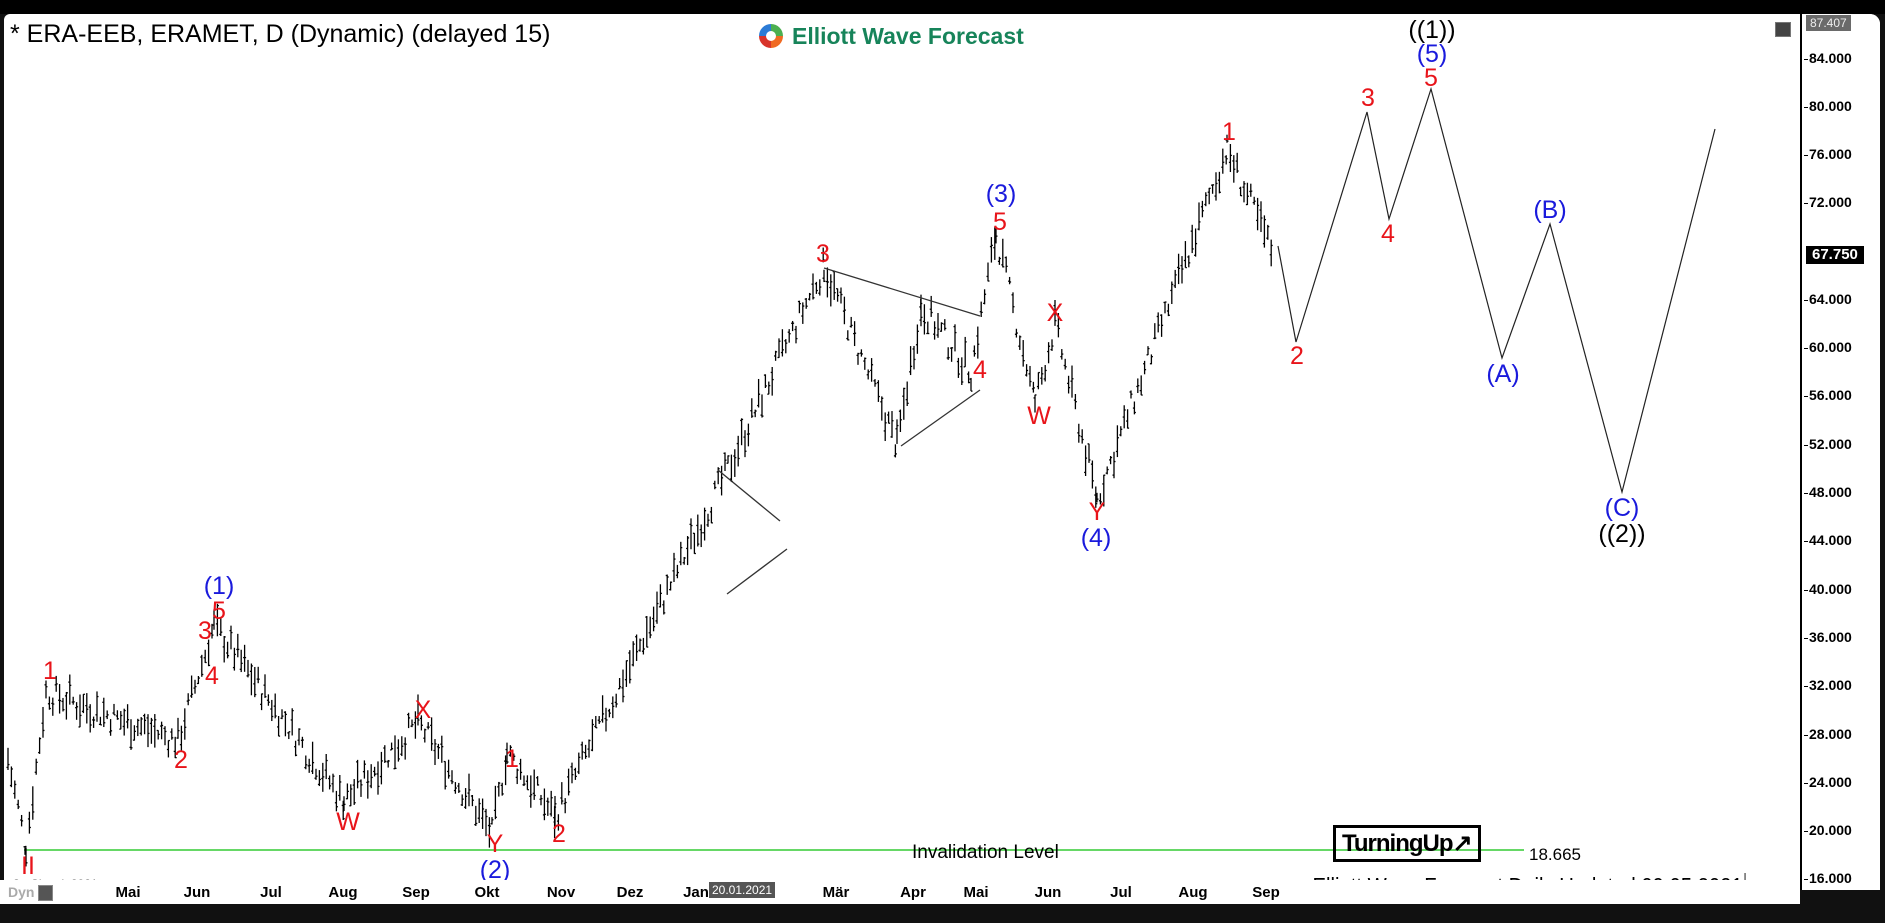 The image size is (1885, 923). I want to click on y-tick: 44.000, so click(1828, 540).